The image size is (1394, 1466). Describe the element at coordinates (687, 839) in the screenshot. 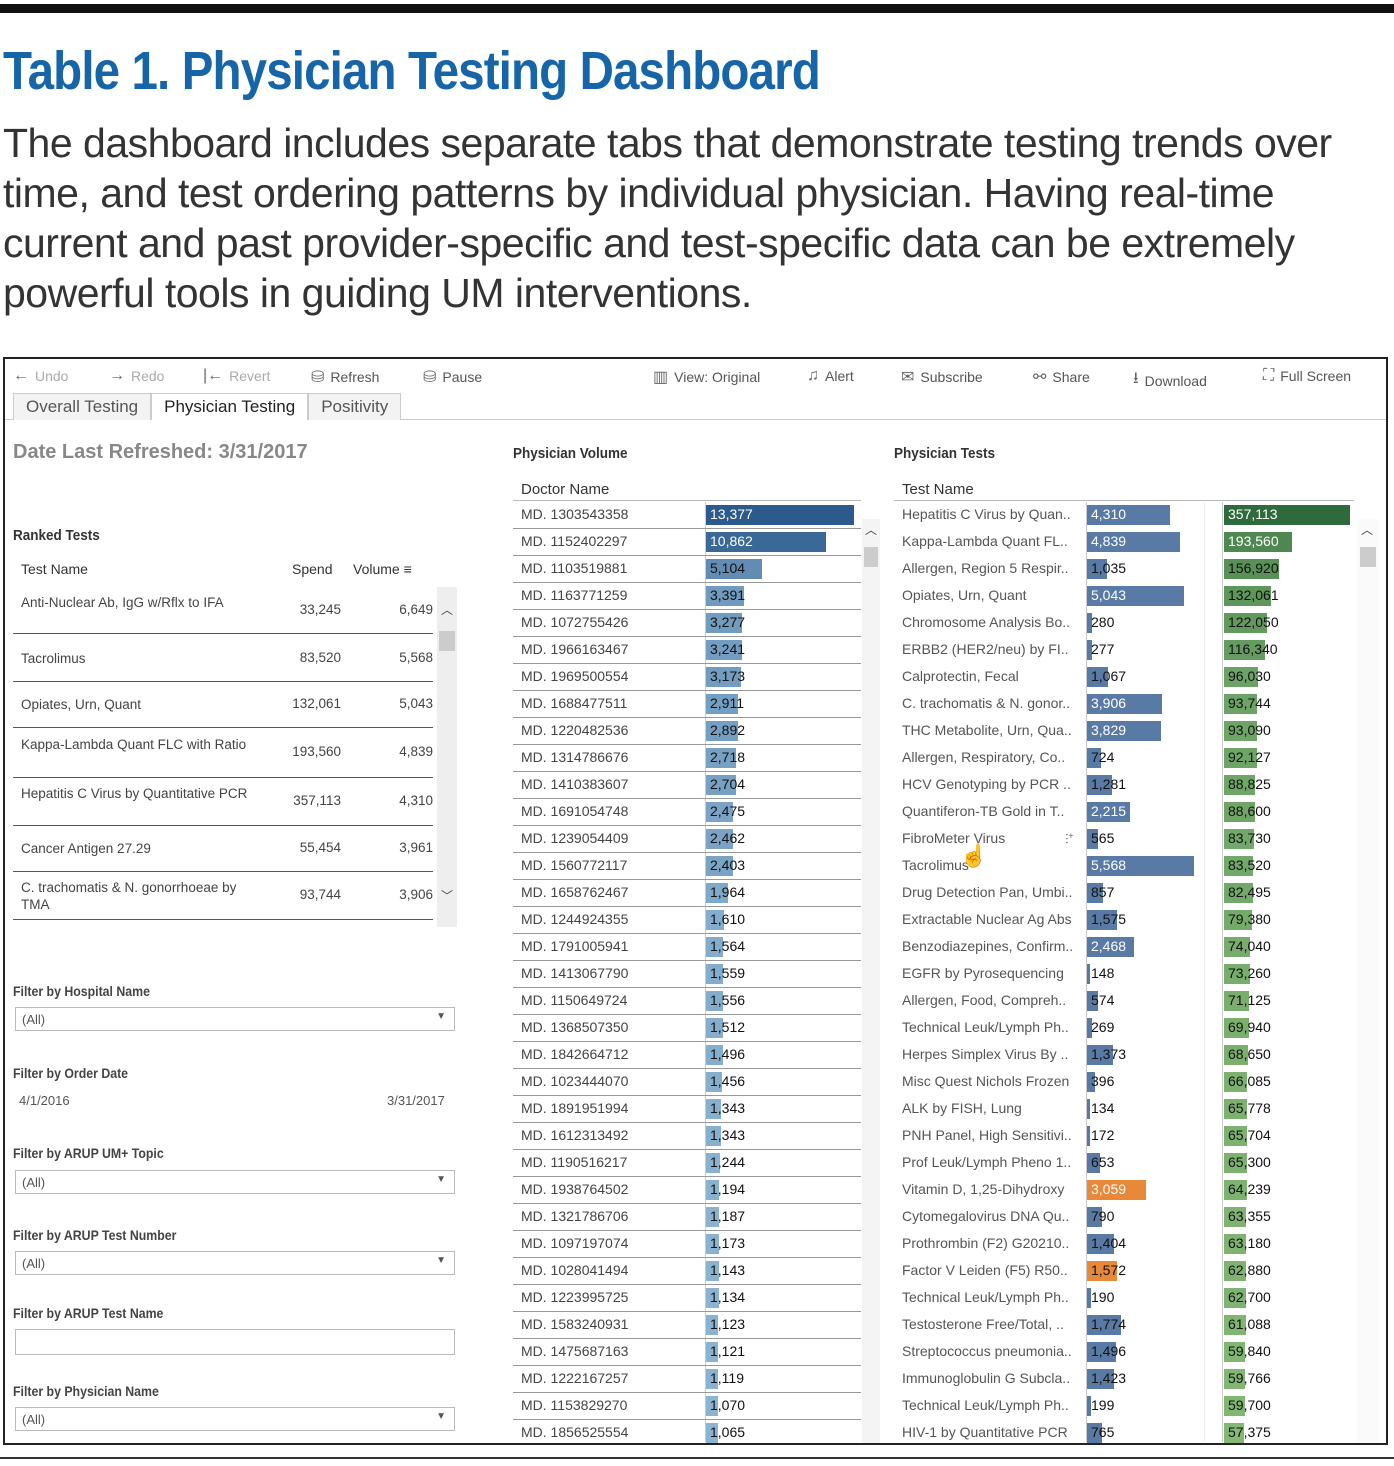

I see `physician-row: MD. 1239054409 2,462` at that location.